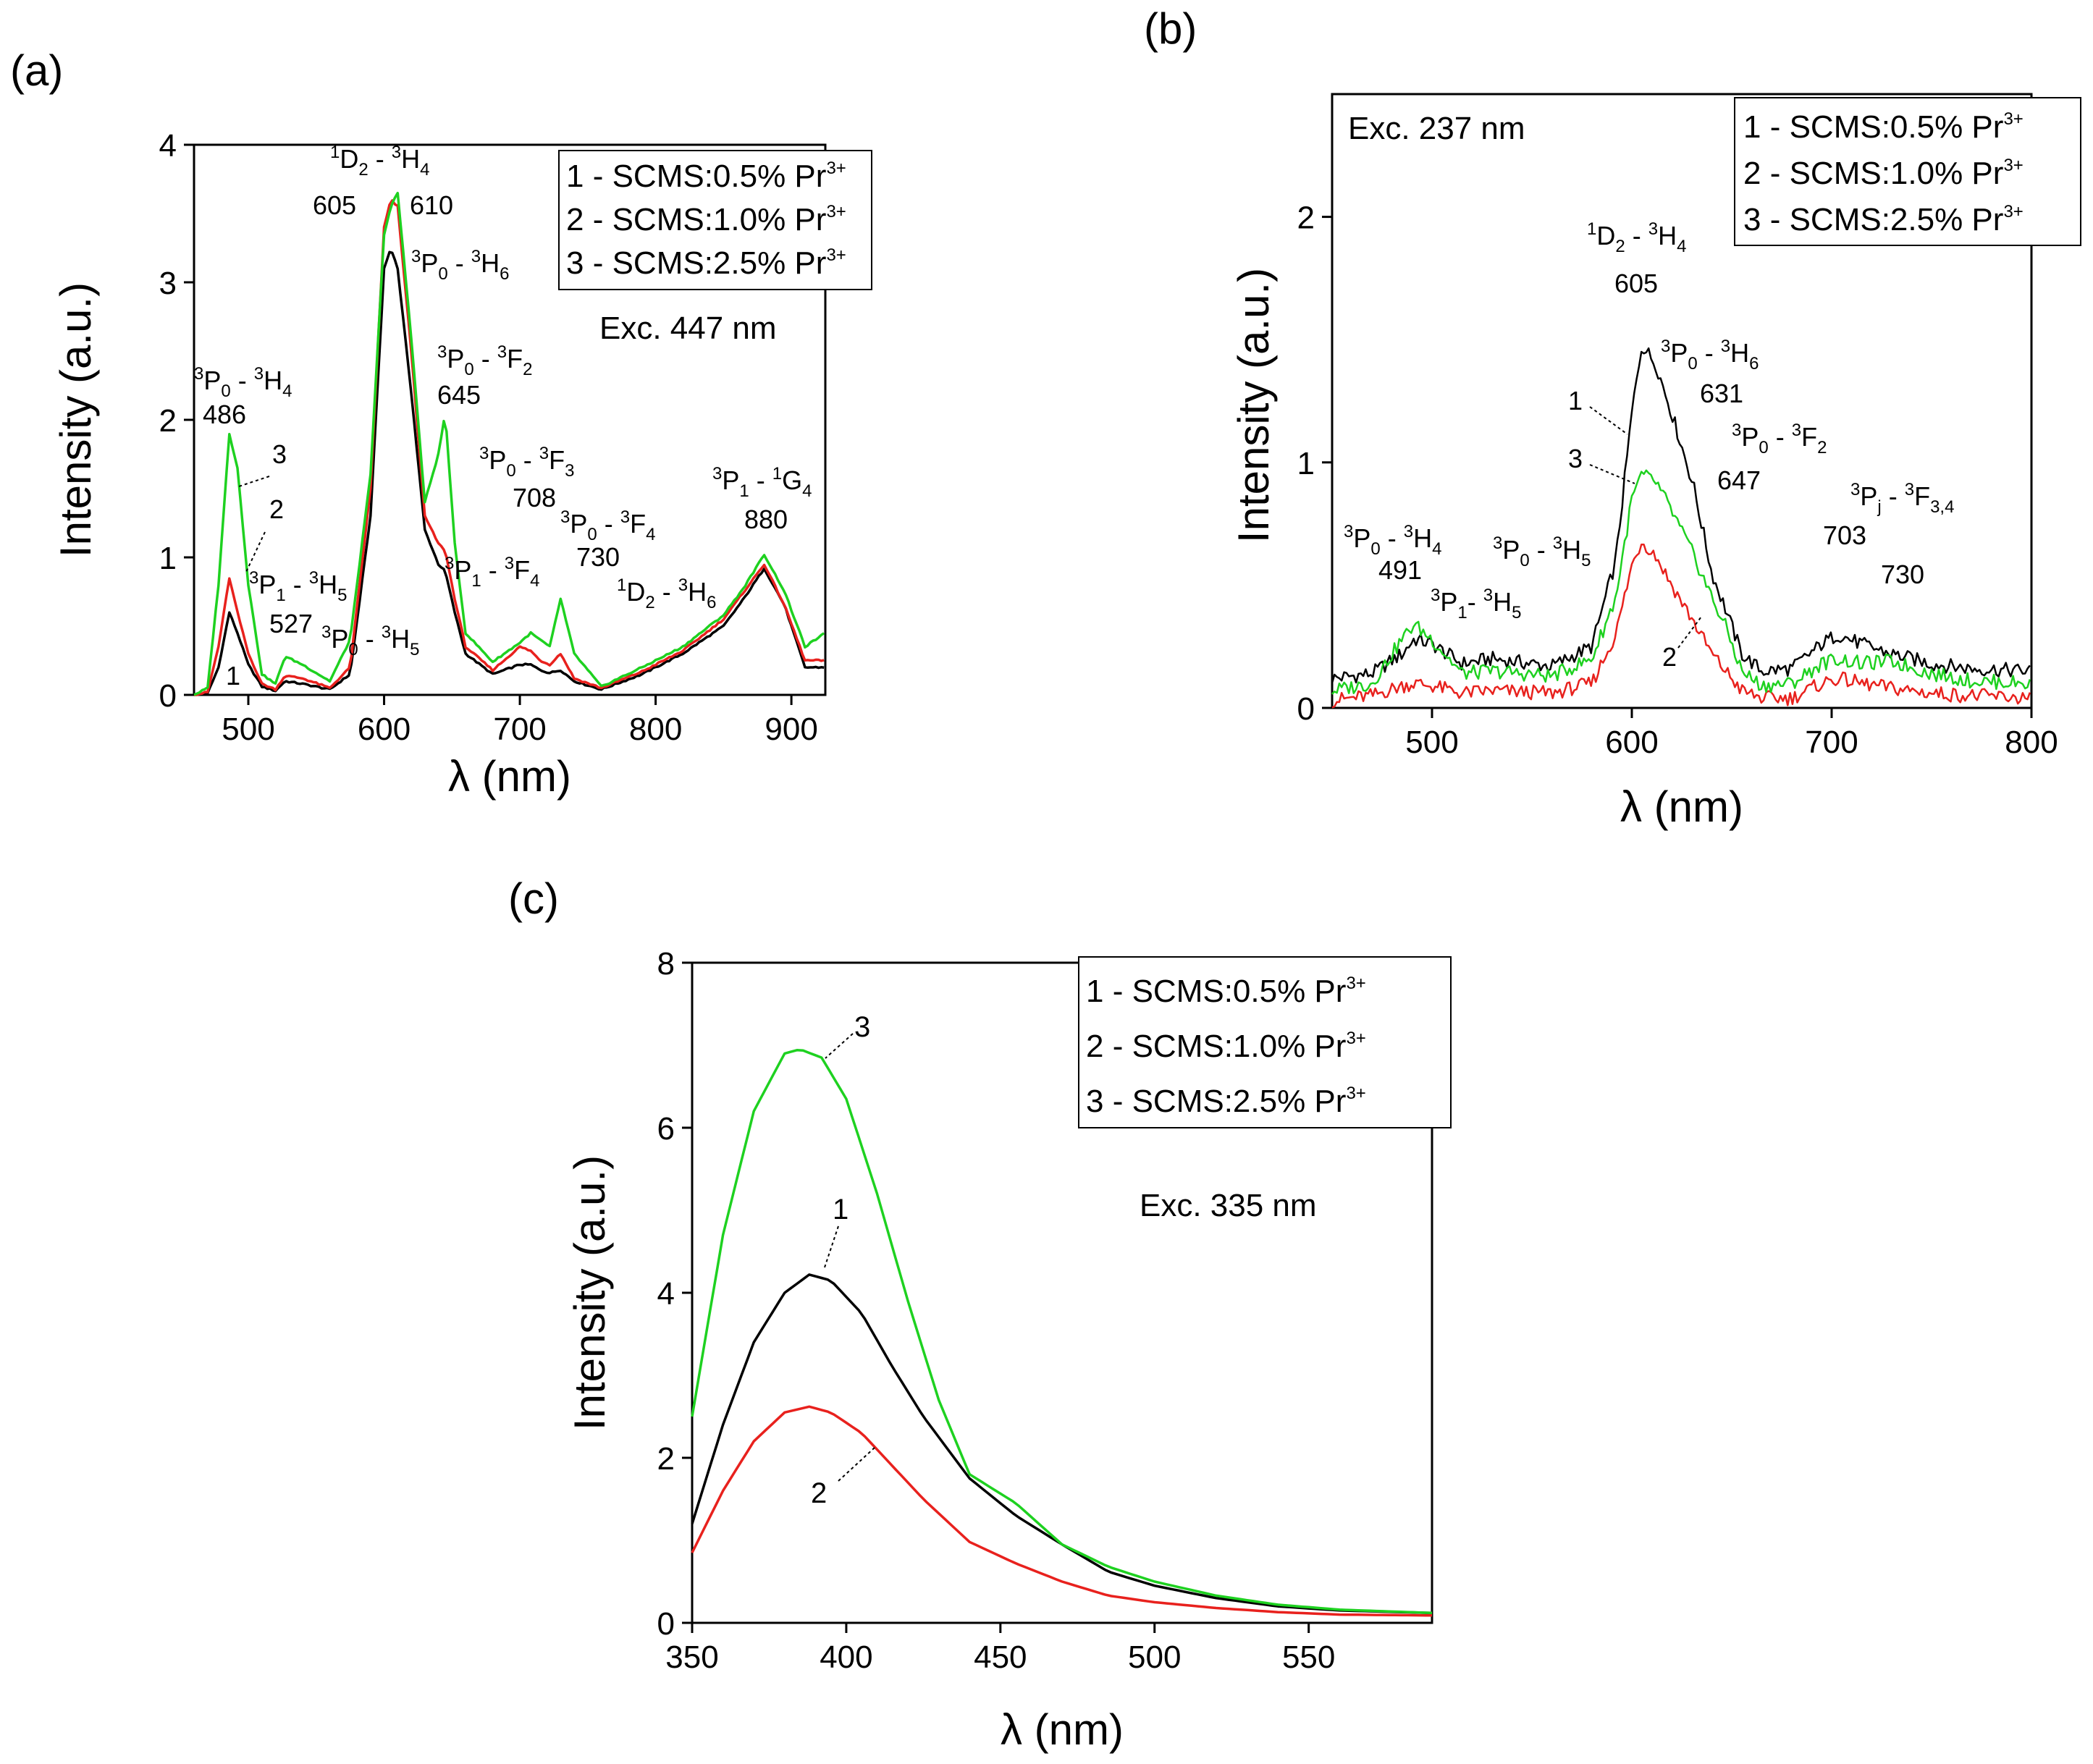 The height and width of the screenshot is (1764, 2093). What do you see at coordinates (1228, 1205) in the screenshot?
I see `excitation-label-c: Exc. 335 nm` at bounding box center [1228, 1205].